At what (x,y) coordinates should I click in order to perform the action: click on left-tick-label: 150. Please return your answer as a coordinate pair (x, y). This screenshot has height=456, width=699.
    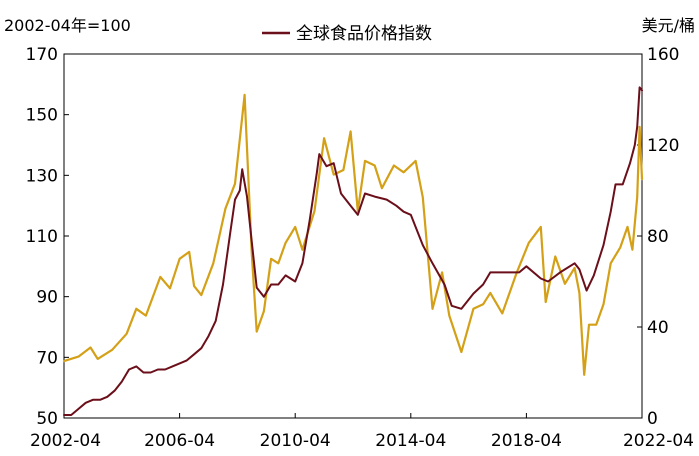
    Looking at the image, I should click on (42, 116).